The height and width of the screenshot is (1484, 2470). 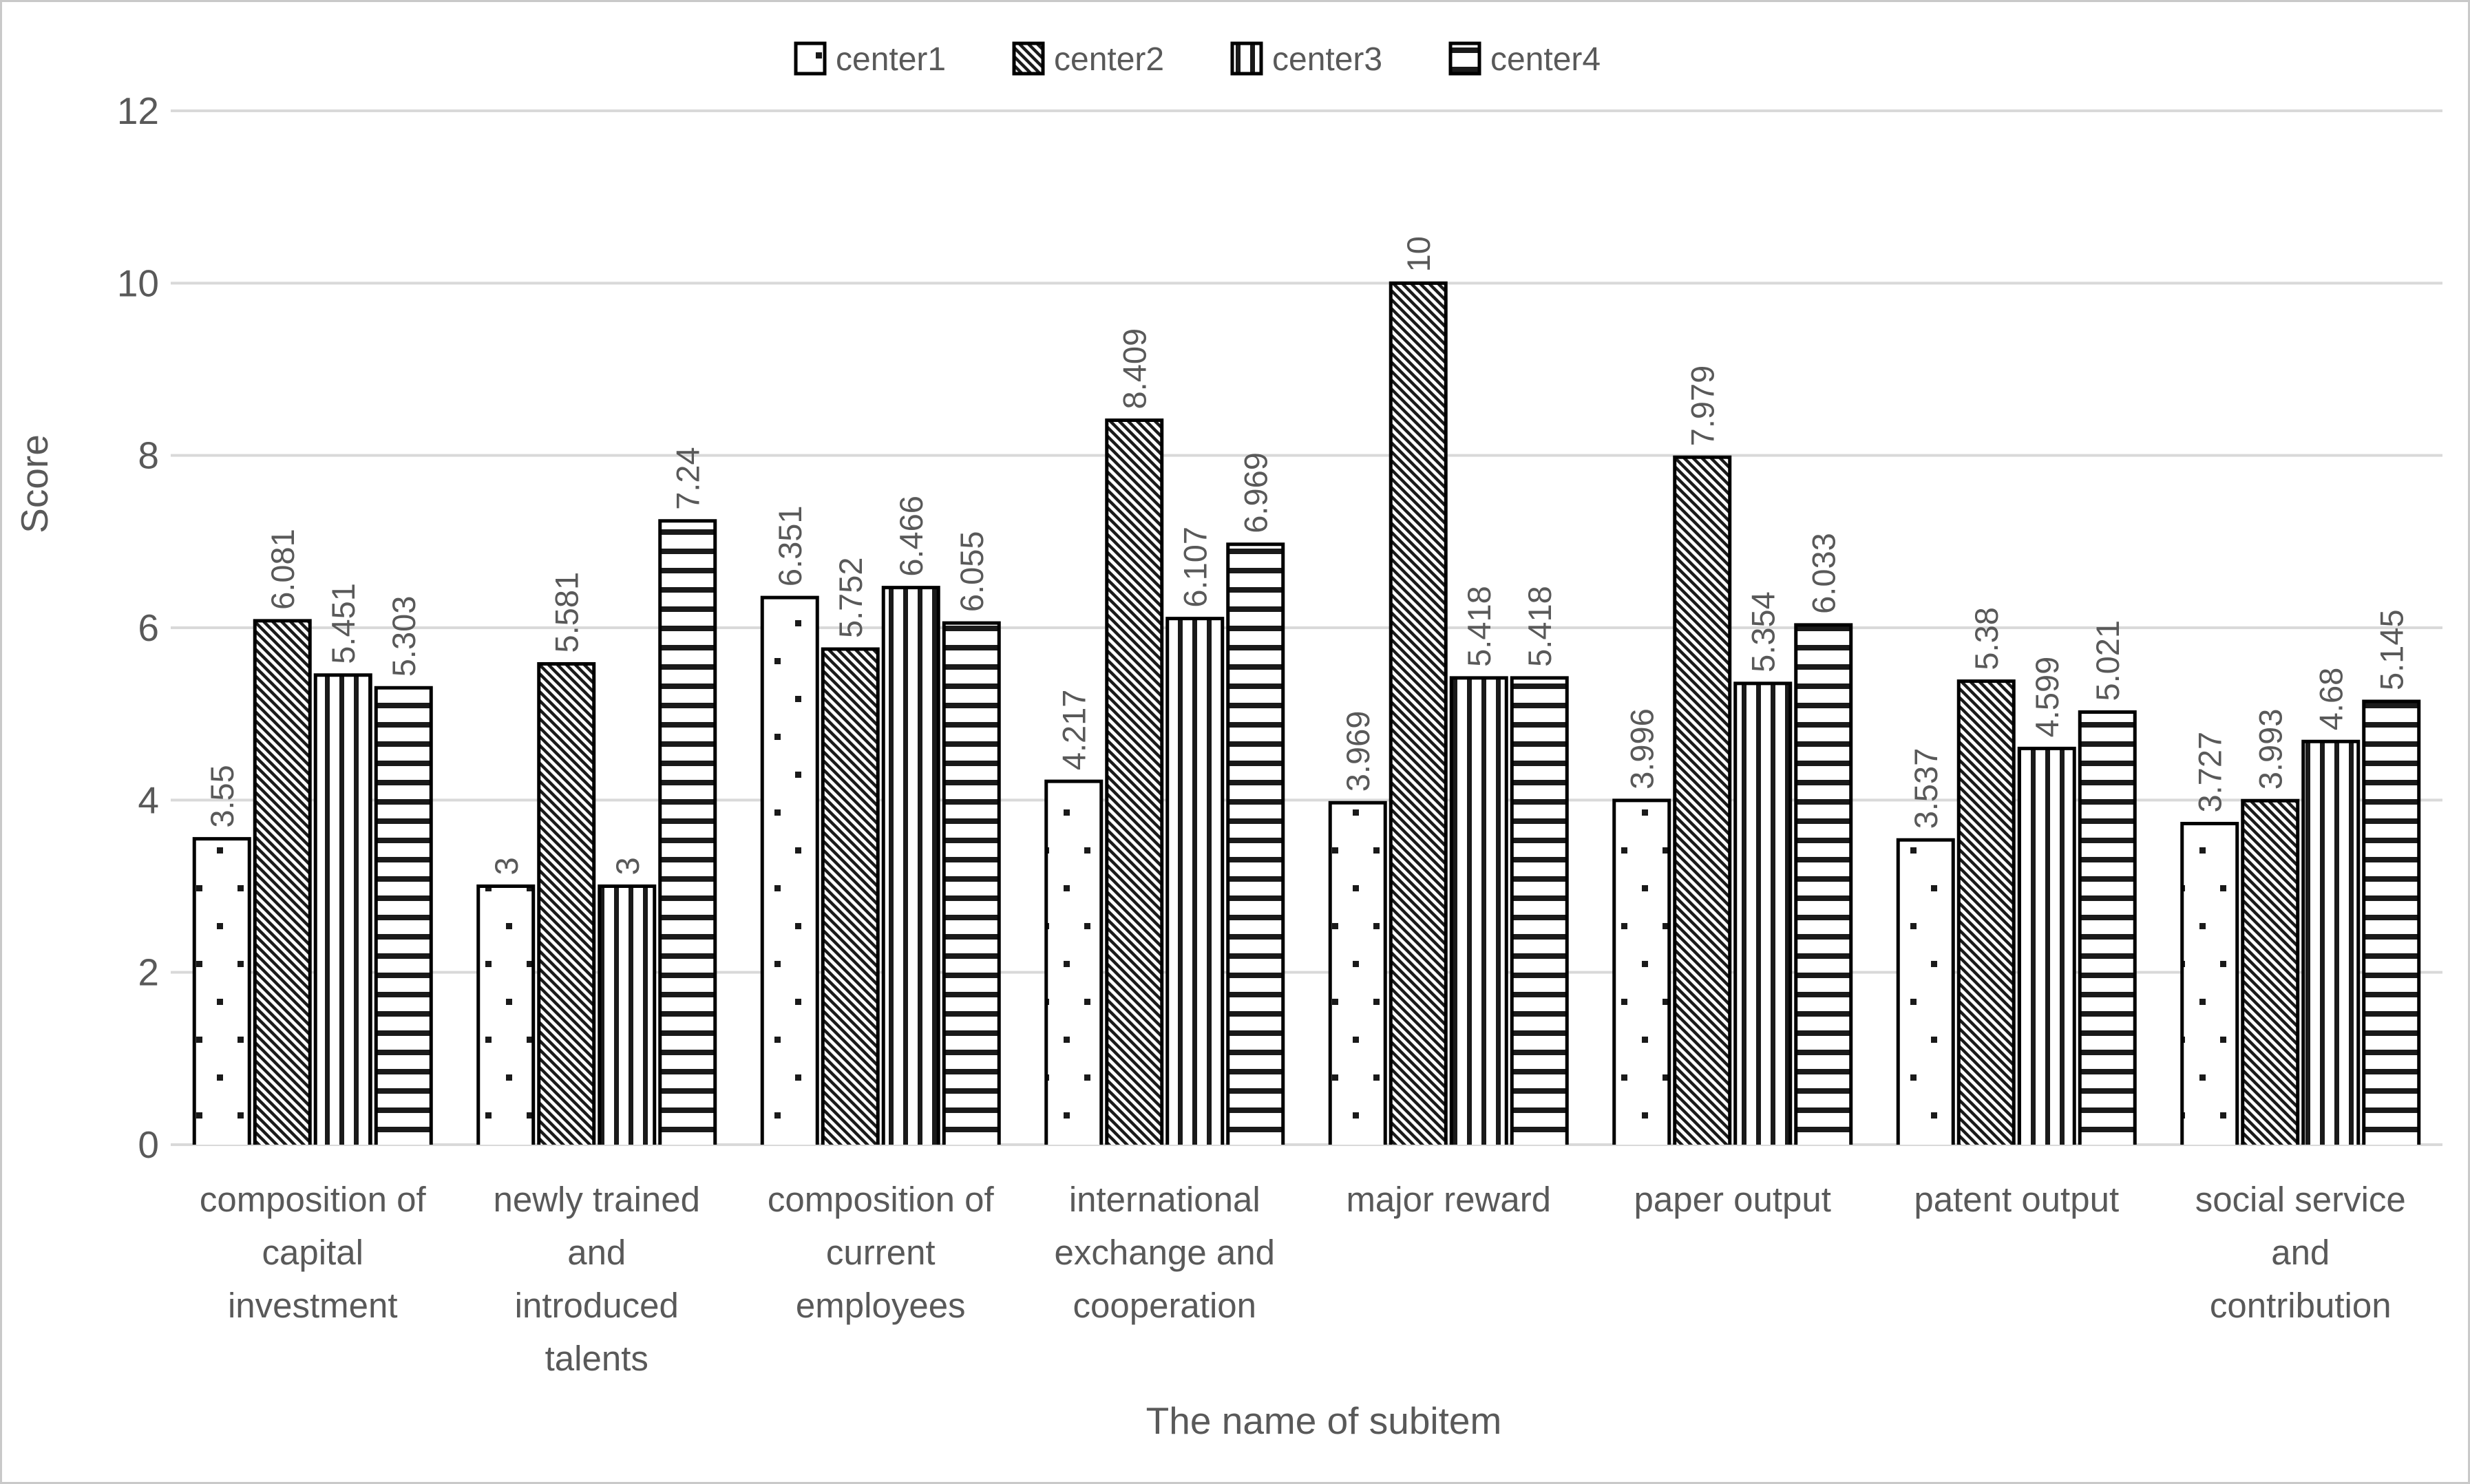 I want to click on y-tick-label: 2, so click(x=148, y=972).